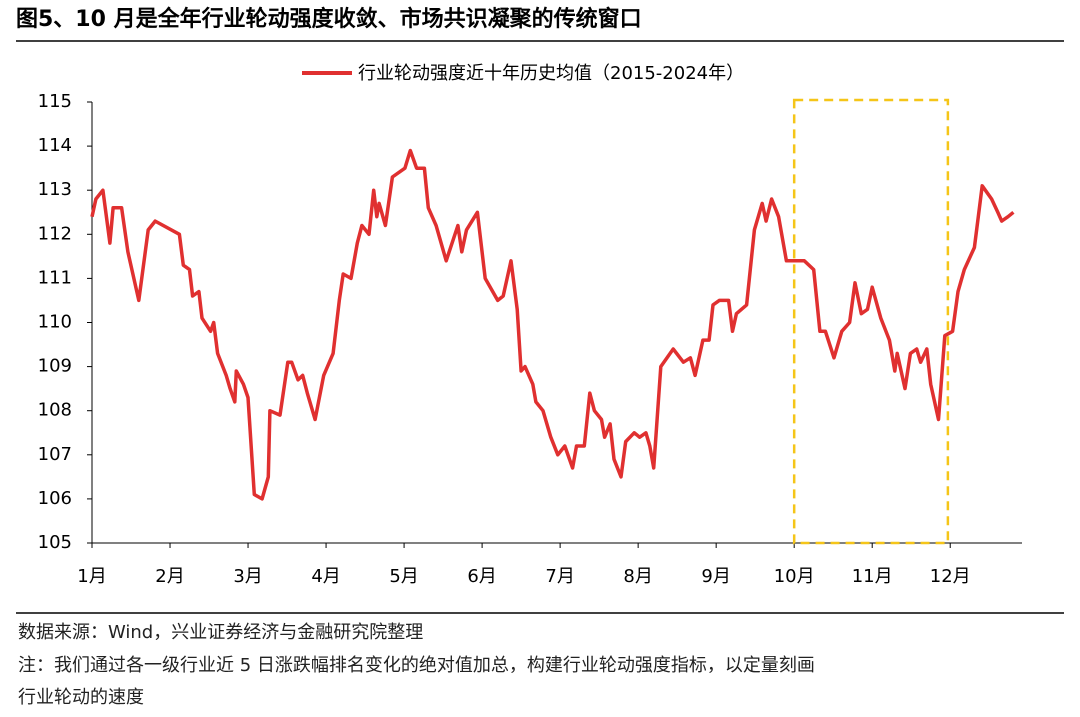  What do you see at coordinates (55, 145) in the screenshot?
I see `y-tick-label: 114` at bounding box center [55, 145].